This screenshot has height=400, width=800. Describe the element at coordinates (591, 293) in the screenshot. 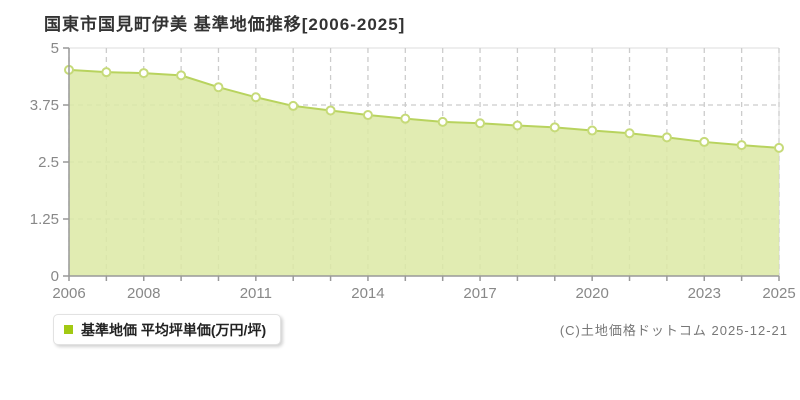

I see `x-axis-label: 2020` at that location.